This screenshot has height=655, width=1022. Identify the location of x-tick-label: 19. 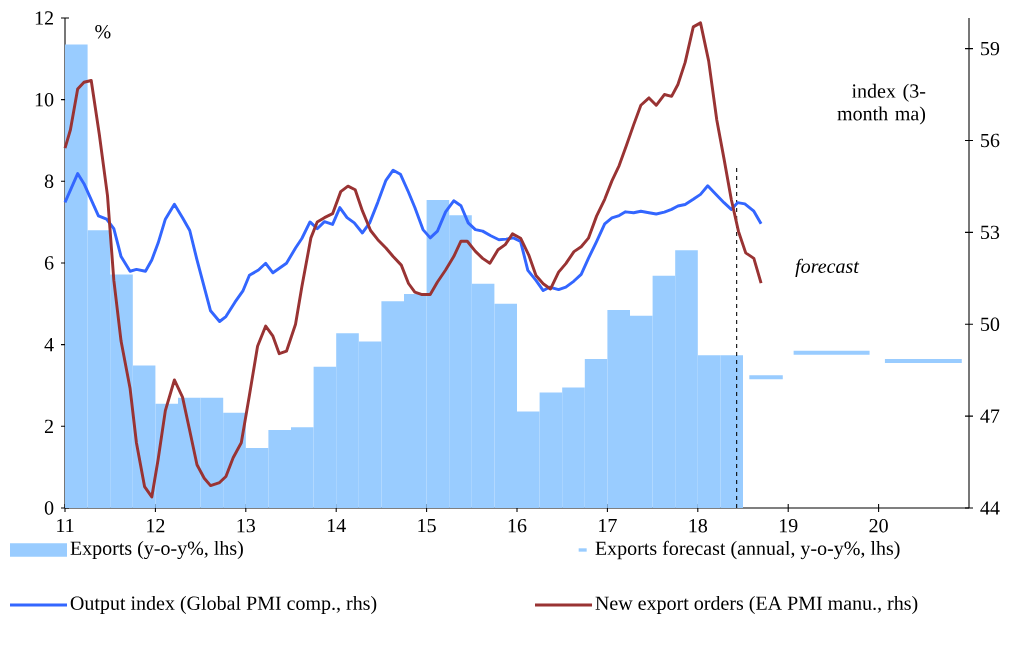
(788, 525).